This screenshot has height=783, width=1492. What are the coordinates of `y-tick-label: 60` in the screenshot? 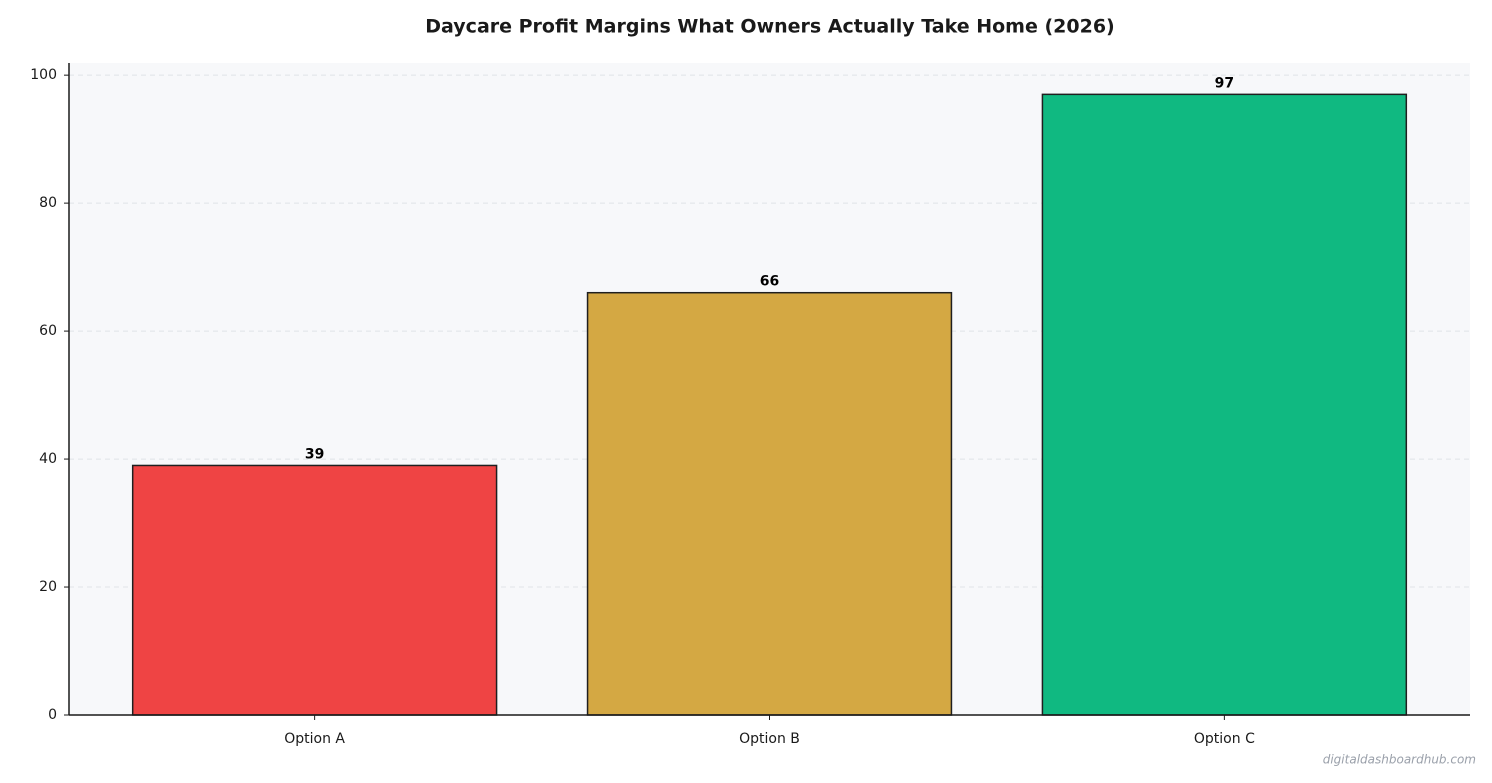 It's located at (48, 331).